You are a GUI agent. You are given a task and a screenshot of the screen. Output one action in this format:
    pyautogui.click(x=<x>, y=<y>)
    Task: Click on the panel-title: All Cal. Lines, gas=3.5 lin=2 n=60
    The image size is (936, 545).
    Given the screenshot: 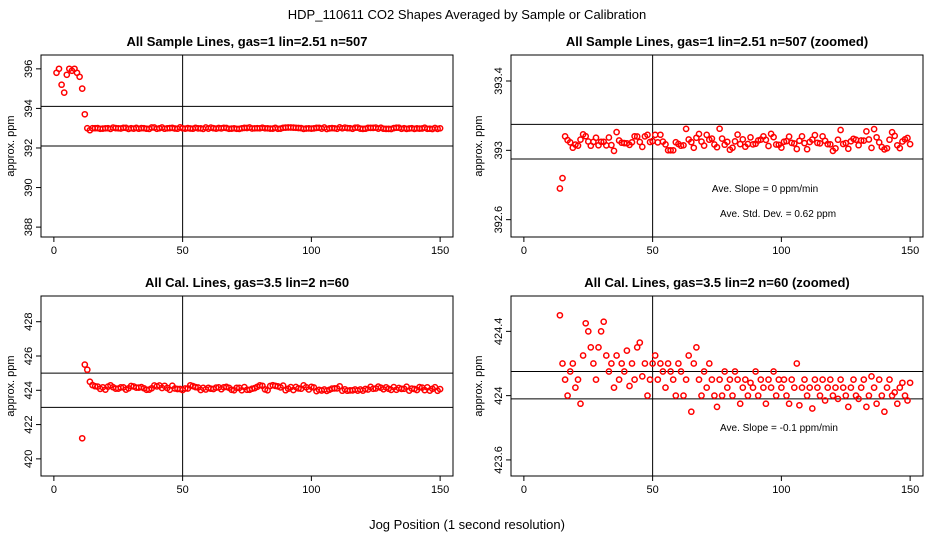 What is the action you would take?
    pyautogui.click(x=247, y=282)
    